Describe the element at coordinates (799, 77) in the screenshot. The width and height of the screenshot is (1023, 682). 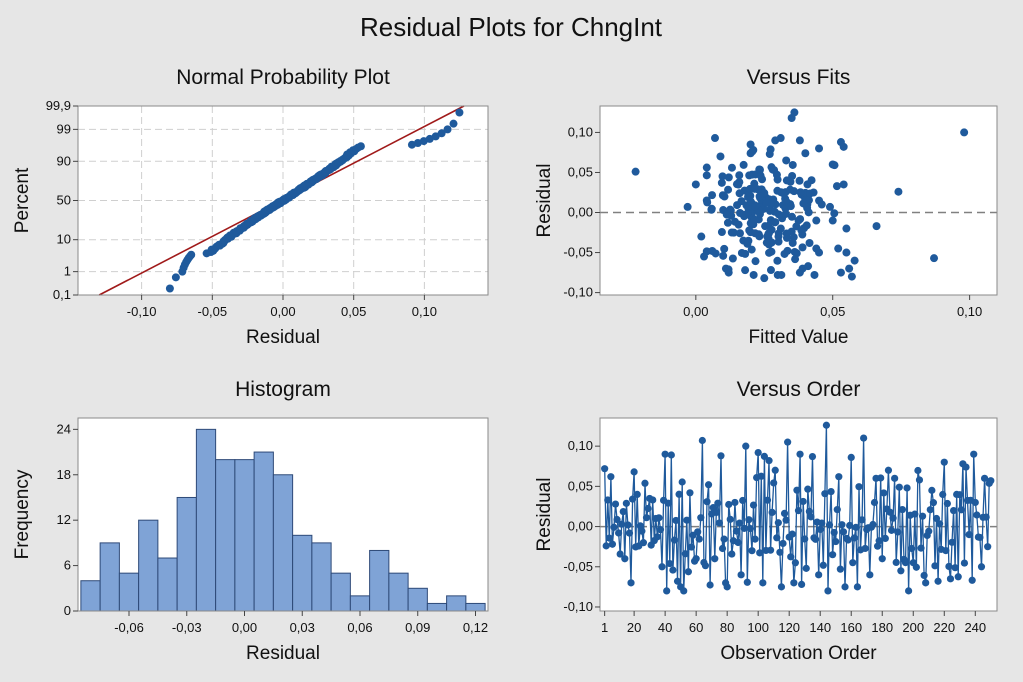
I see `versus-fits-title: Versus Fits` at that location.